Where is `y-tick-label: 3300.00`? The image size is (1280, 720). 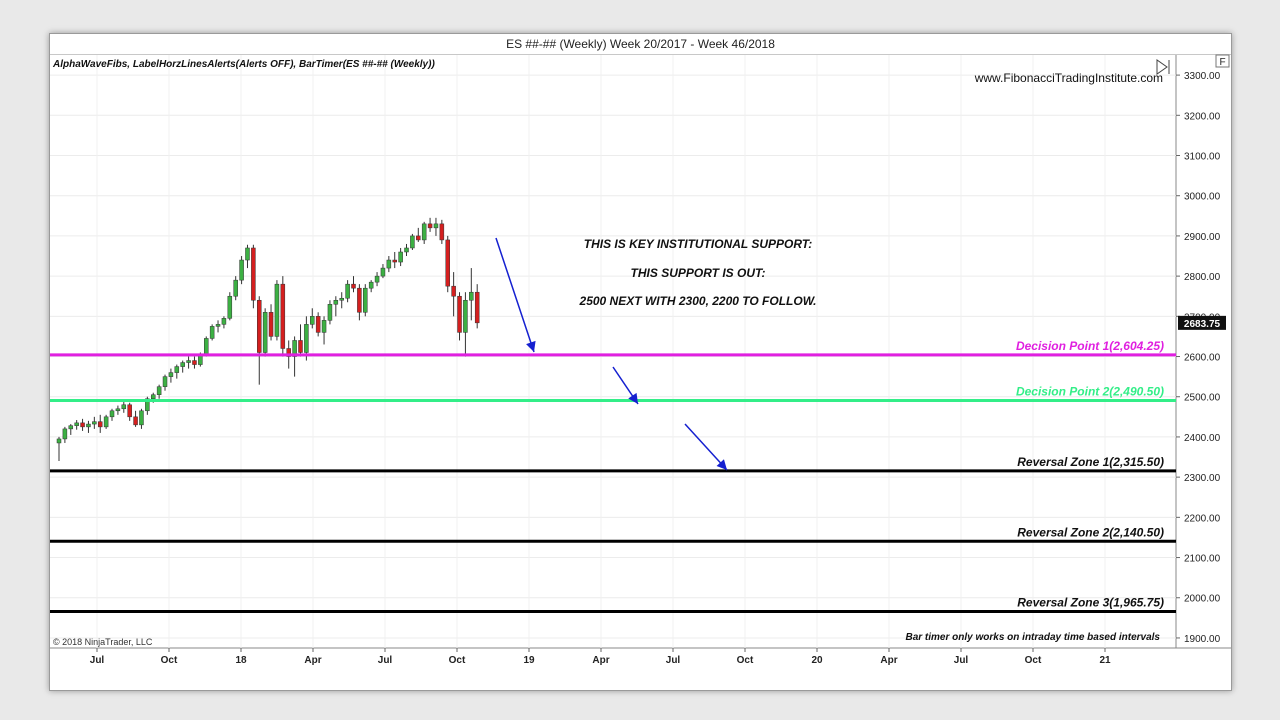
y-tick-label: 3300.00 is located at coordinates (1202, 76).